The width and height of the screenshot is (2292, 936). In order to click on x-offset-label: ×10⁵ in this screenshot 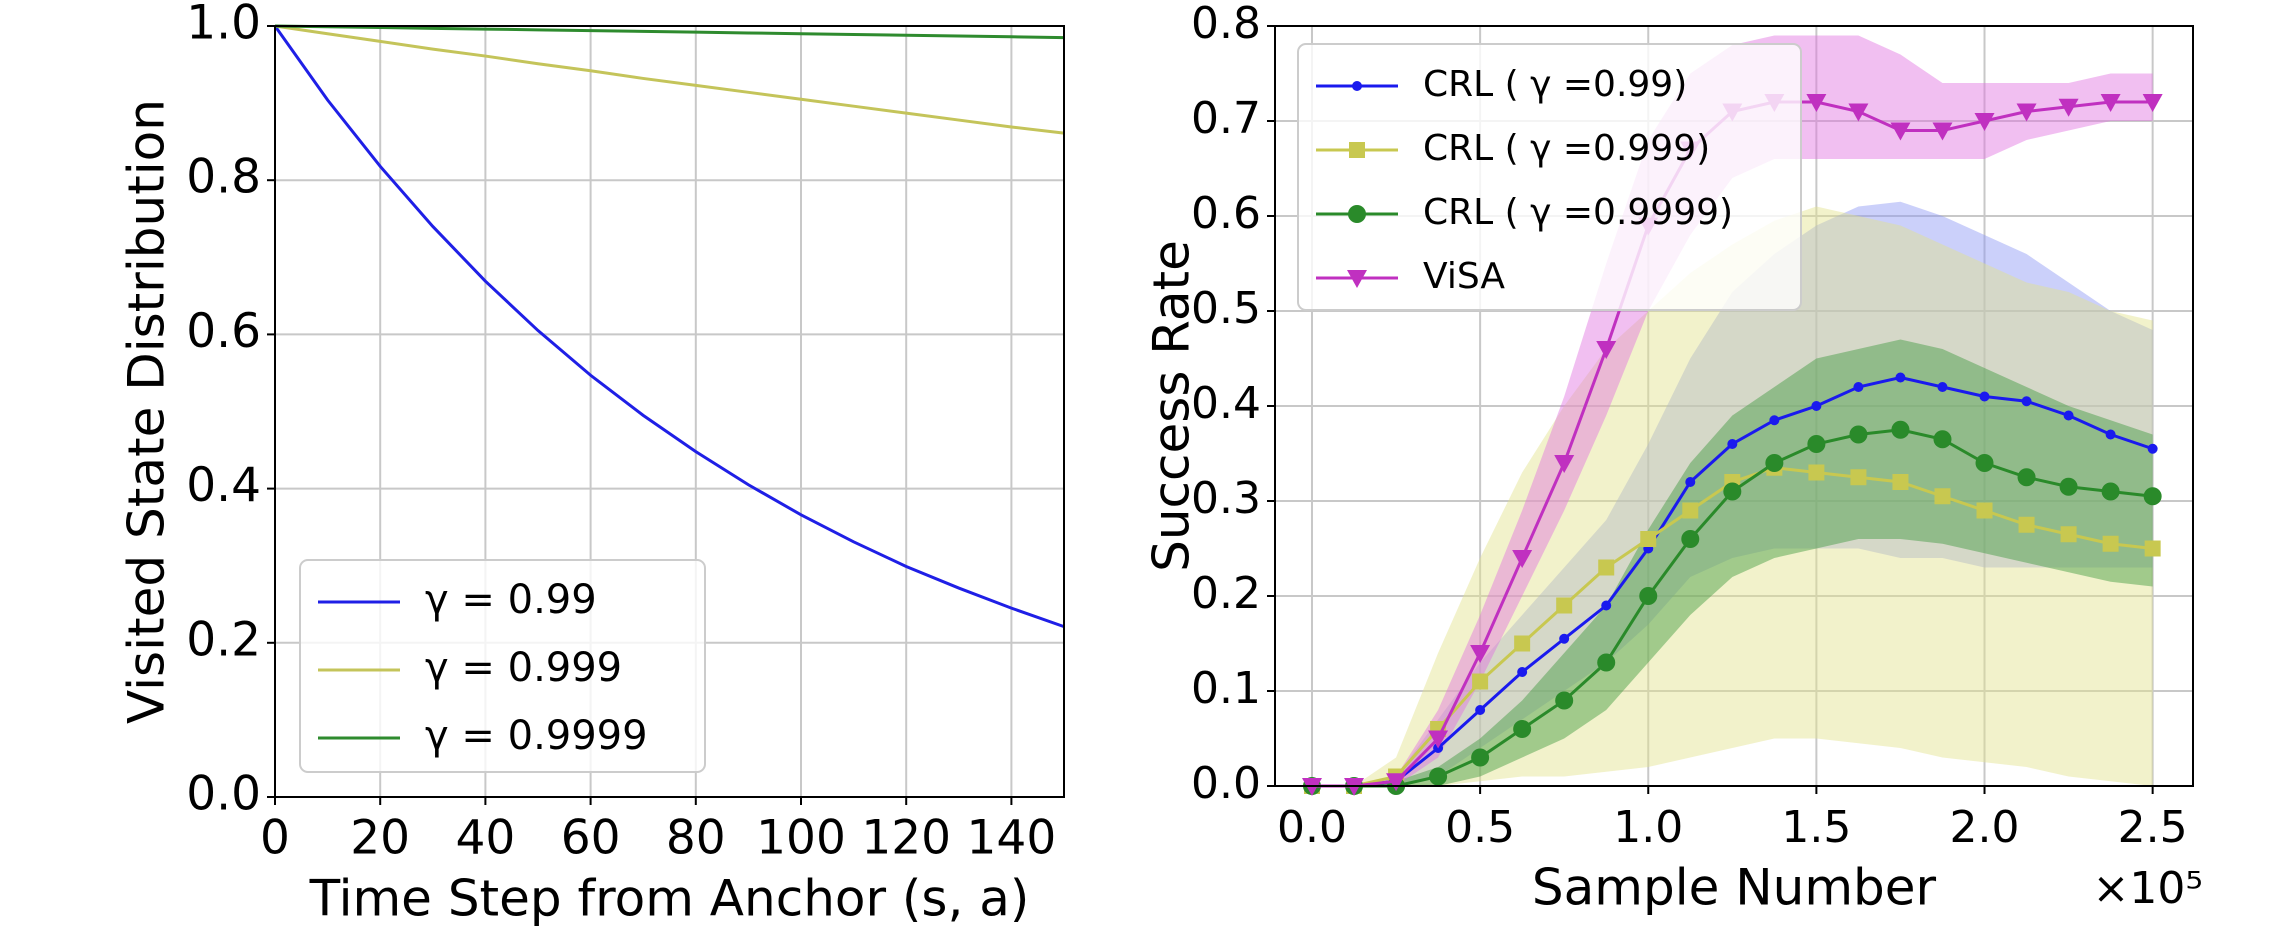, I will do `click(2148, 888)`.